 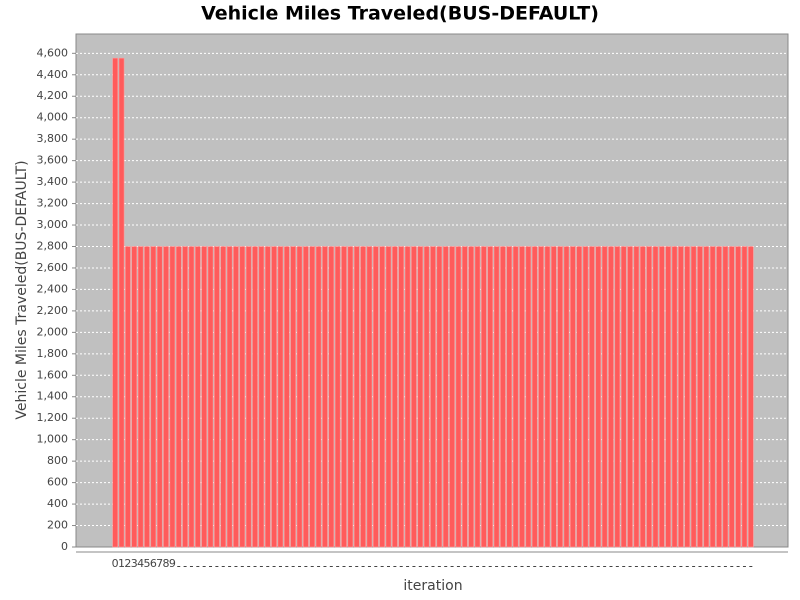 What do you see at coordinates (53, 181) in the screenshot?
I see `y-tick-label: 3,400` at bounding box center [53, 181].